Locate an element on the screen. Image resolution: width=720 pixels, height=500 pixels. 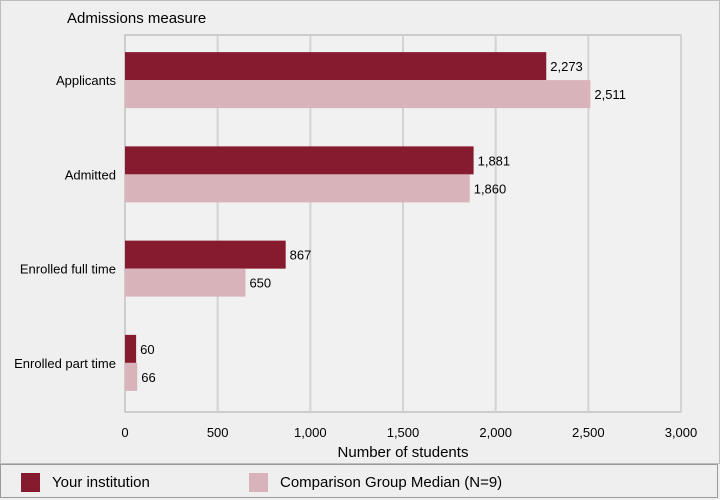
data-label-your-institution-enrolled-part-time: 60 is located at coordinates (147, 349).